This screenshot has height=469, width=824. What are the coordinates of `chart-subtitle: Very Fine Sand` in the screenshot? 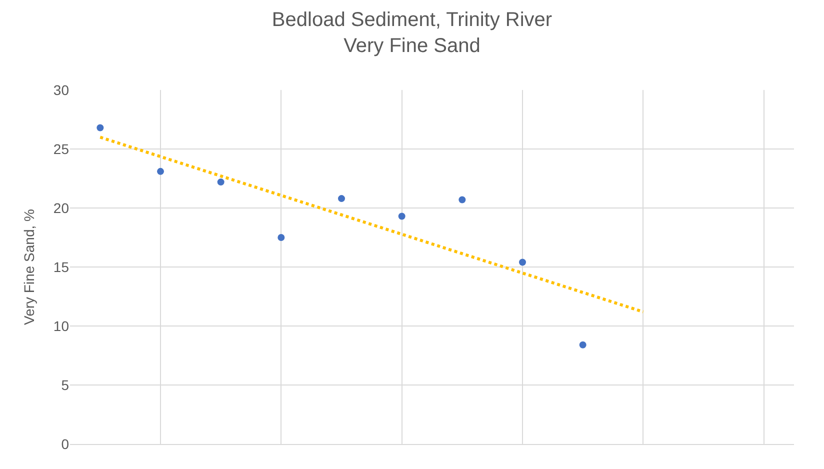 It's located at (412, 45).